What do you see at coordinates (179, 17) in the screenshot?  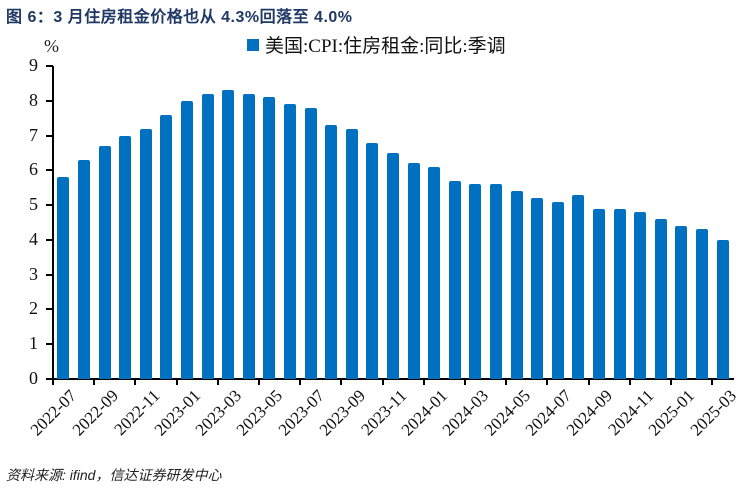 I see `chart-title: 图 6：3 月住房租金价格也从 4.3%回落至 4.0%` at bounding box center [179, 17].